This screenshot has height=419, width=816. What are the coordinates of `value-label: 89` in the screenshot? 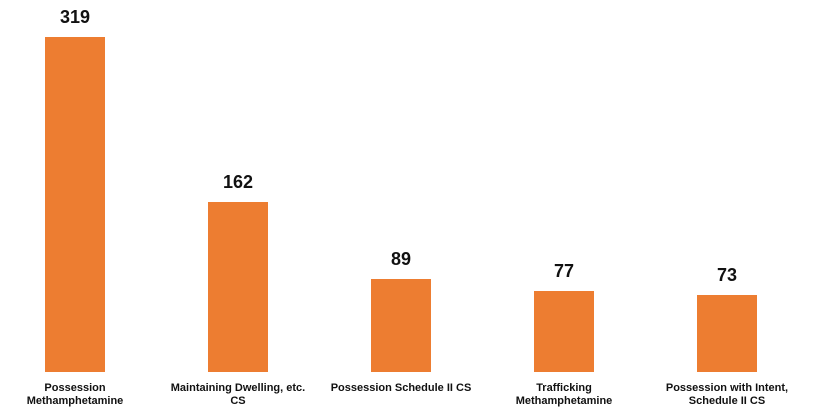 It's located at (401, 258).